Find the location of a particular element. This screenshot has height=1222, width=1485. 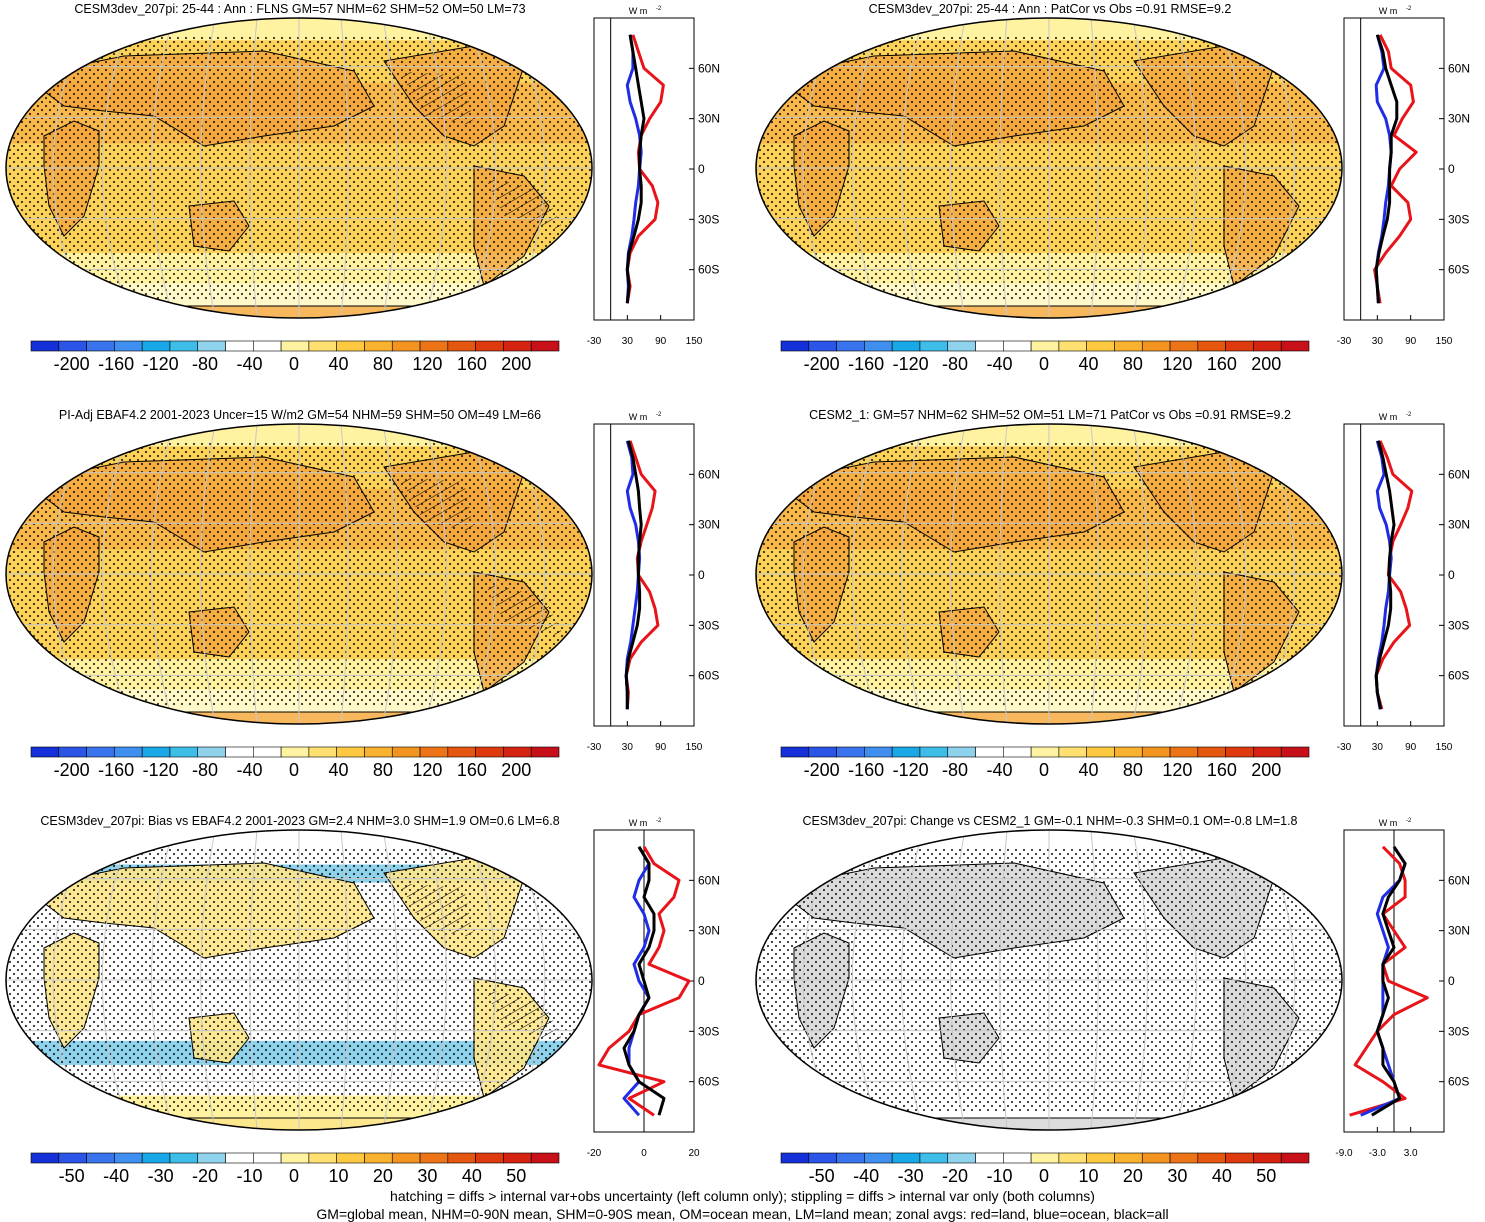

colorbar-tick-label: -80 is located at coordinates (955, 364).